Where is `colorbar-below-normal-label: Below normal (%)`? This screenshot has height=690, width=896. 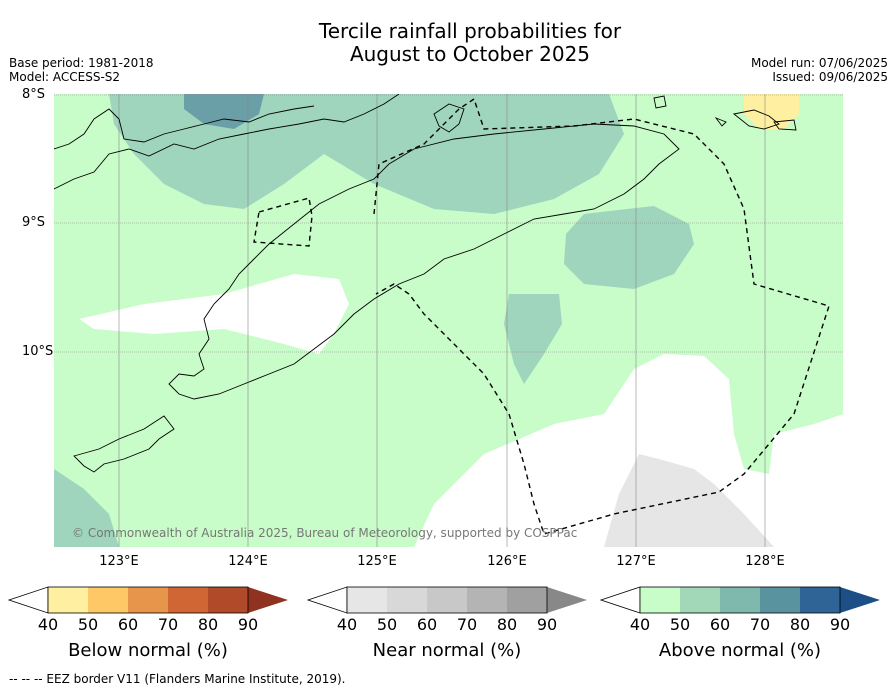 colorbar-below-normal-label: Below normal (%) is located at coordinates (148, 650).